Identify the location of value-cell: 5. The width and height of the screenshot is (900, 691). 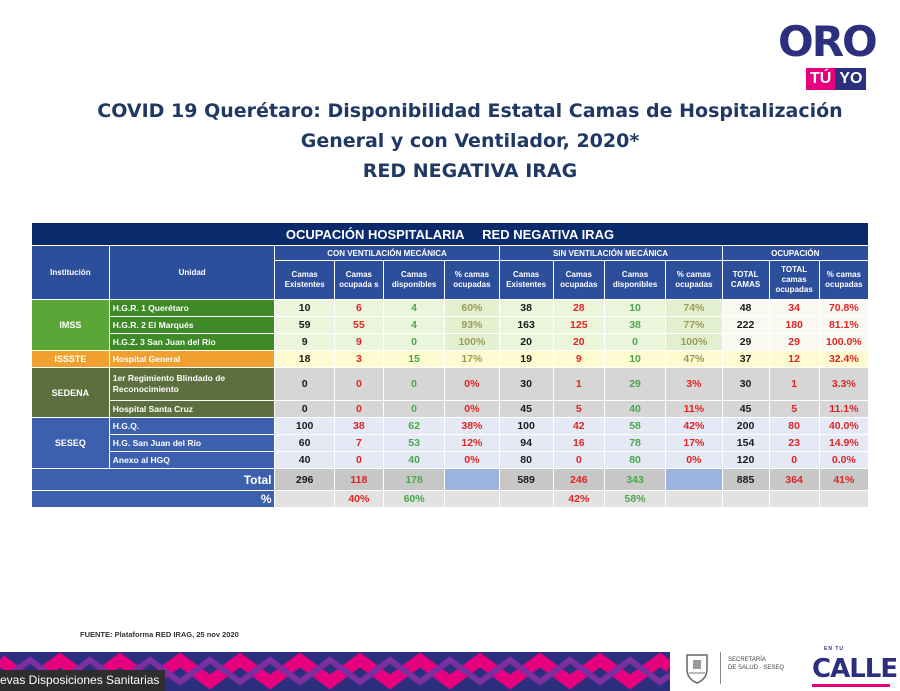
(578, 409).